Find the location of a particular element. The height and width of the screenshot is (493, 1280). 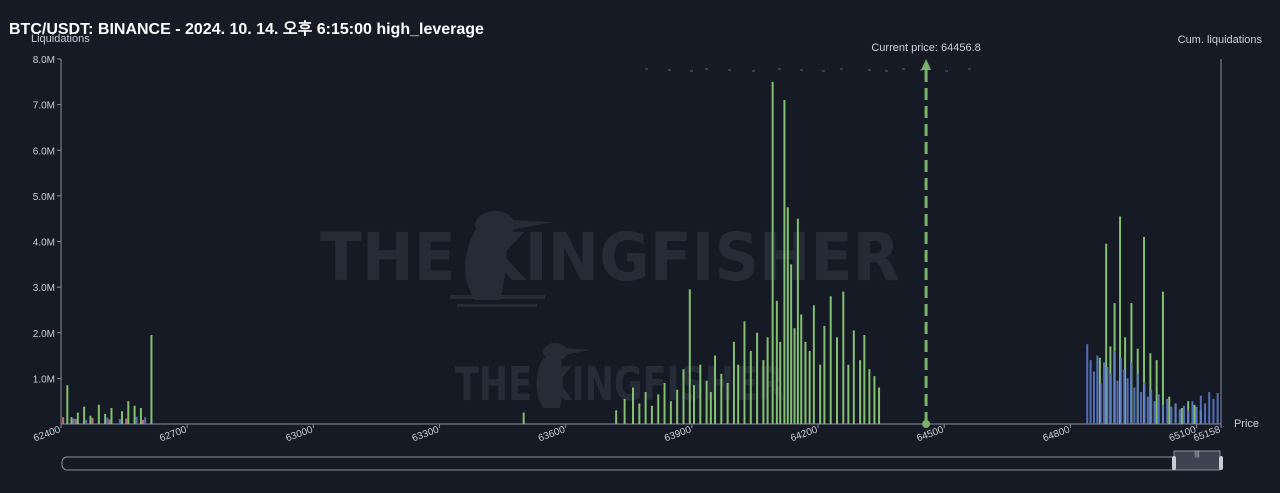

watermark-text-small: THE KINGFISHER is located at coordinates (620, 384).